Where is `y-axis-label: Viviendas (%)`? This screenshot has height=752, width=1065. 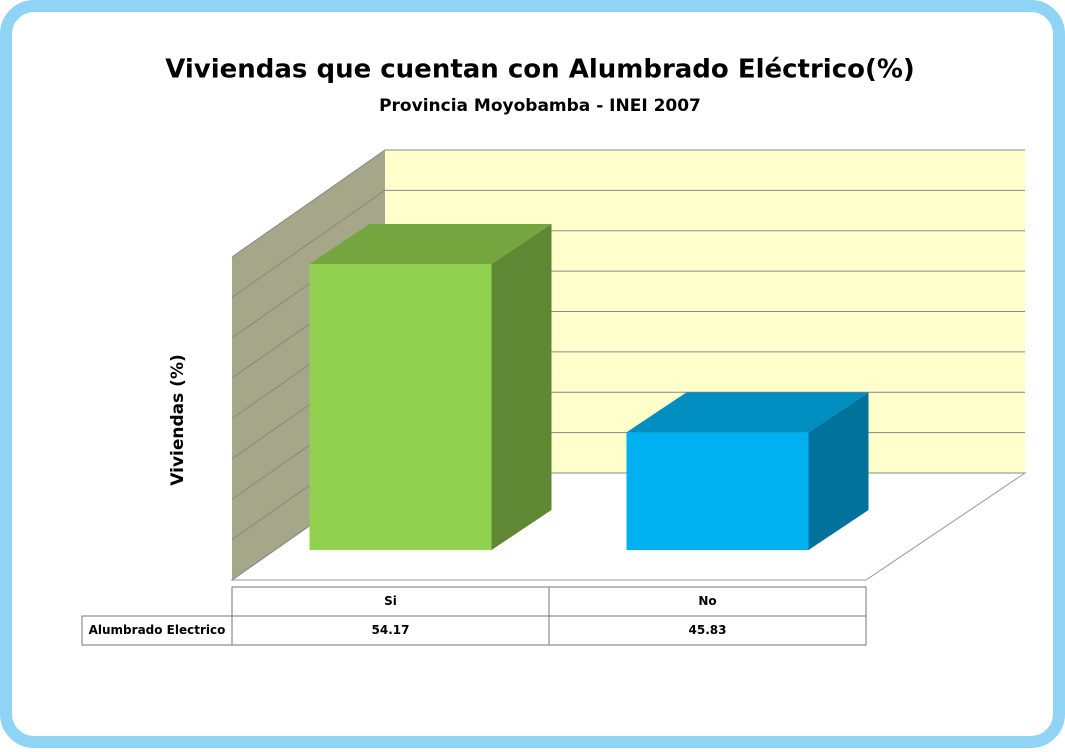
y-axis-label: Viviendas (%) is located at coordinates (178, 419).